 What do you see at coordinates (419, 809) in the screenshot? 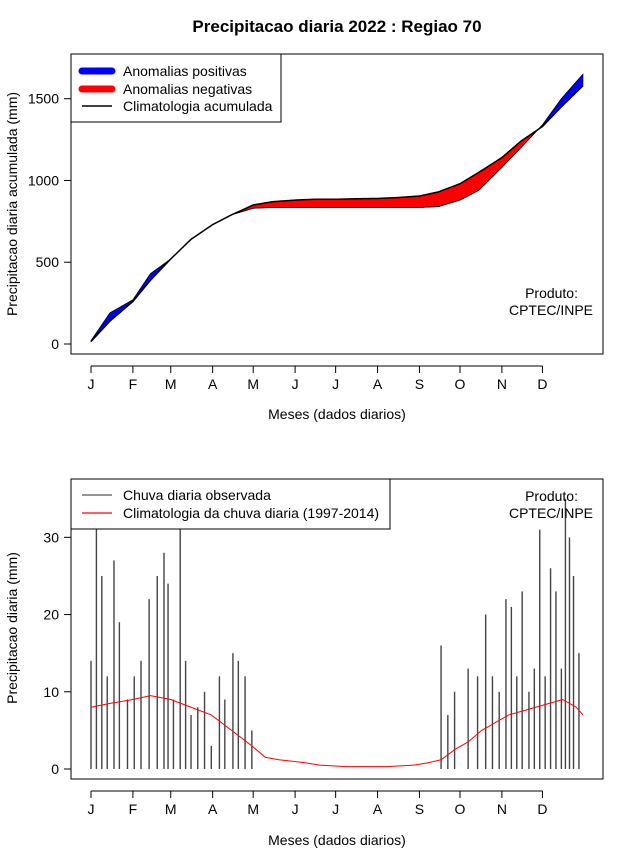
I see `bottom-x-tick-label: S` at bounding box center [419, 809].